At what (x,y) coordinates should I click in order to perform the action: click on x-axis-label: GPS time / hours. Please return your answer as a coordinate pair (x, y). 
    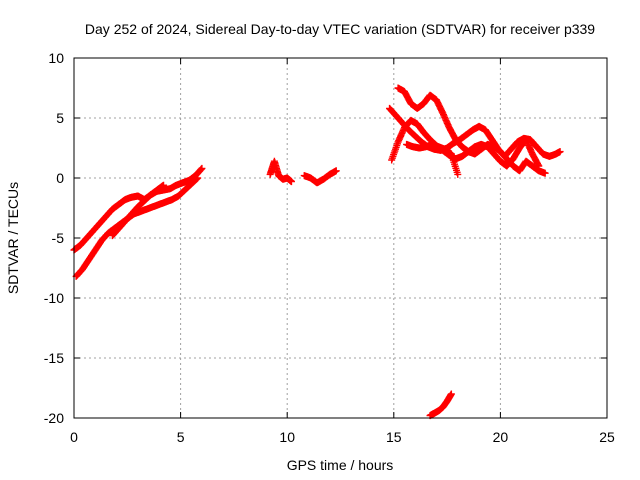
    Looking at the image, I should click on (340, 465).